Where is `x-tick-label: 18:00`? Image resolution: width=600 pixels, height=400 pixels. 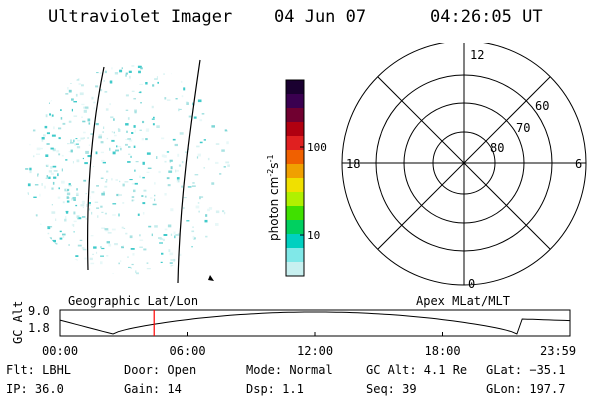 x-tick-label: 18:00 is located at coordinates (443, 351).